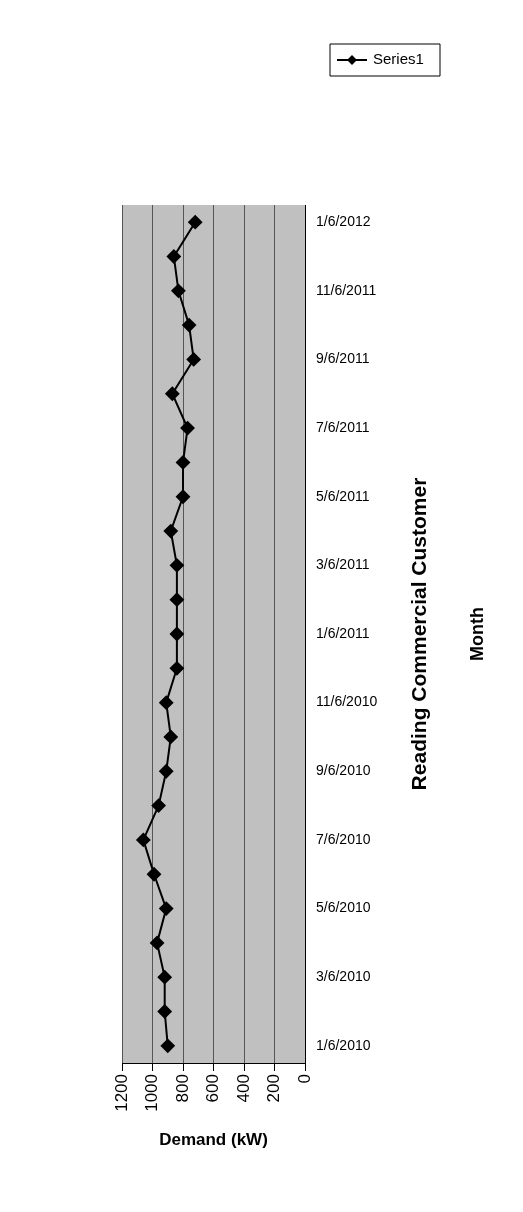  Describe the element at coordinates (343, 495) in the screenshot. I see `y-tick-label: 5/6/2011` at that location.